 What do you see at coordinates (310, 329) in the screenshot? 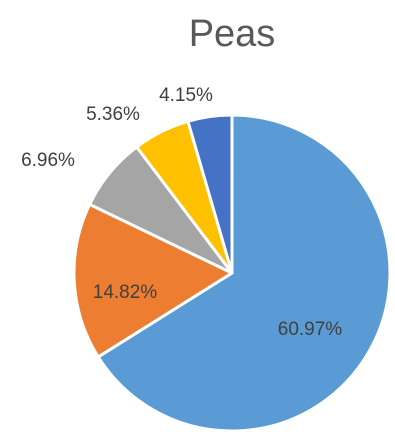
I see `slice-label-1: 60.97%` at bounding box center [310, 329].